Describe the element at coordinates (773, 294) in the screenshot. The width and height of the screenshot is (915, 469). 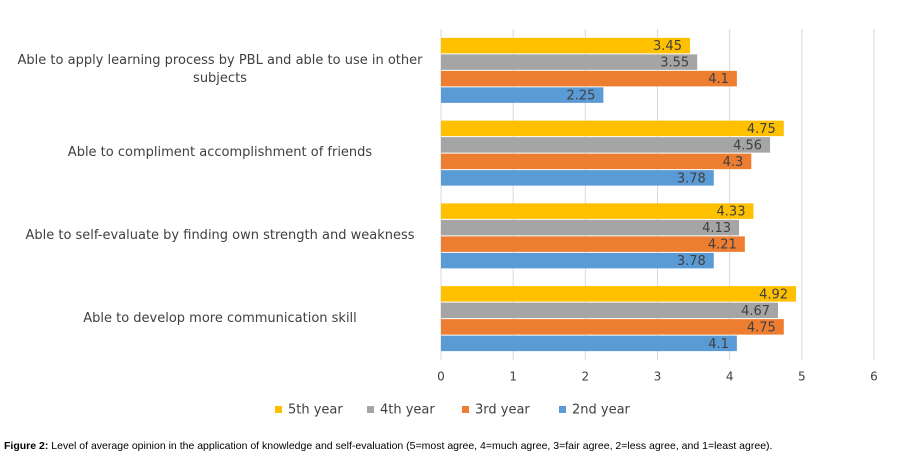
I see `value-label: 4.92` at that location.